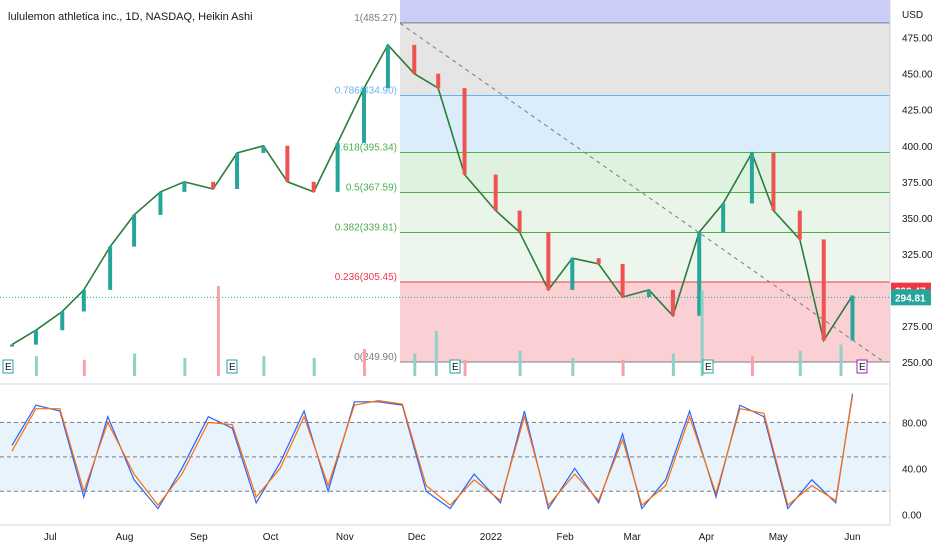 The width and height of the screenshot is (932, 550). I want to click on price-tick: 325.00, so click(917, 255).